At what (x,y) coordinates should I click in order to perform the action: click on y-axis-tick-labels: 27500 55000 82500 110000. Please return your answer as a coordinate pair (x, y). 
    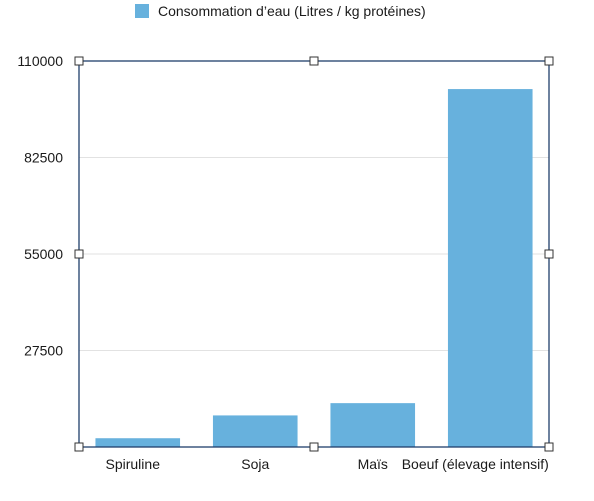
    Looking at the image, I should click on (40, 206).